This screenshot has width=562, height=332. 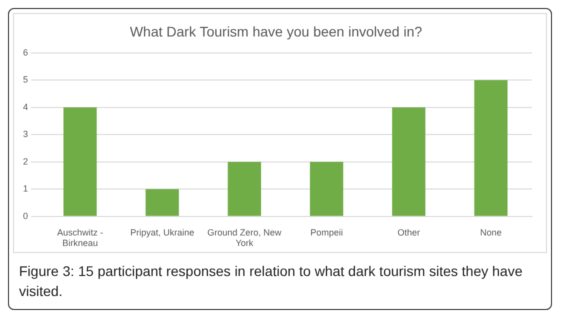 What do you see at coordinates (25, 107) in the screenshot?
I see `y-tick-label: 4` at bounding box center [25, 107].